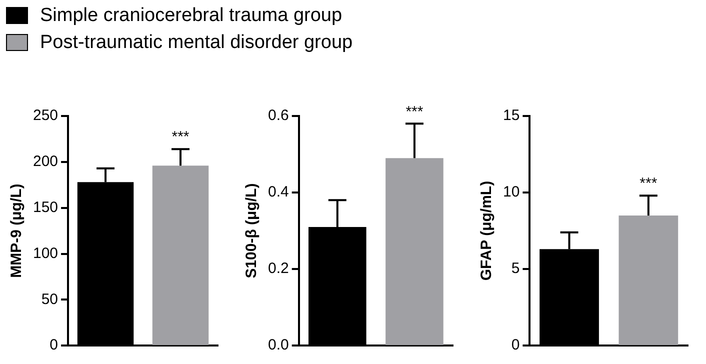  What do you see at coordinates (278, 345) in the screenshot?
I see `y-tick-label: 0.0` at bounding box center [278, 345].